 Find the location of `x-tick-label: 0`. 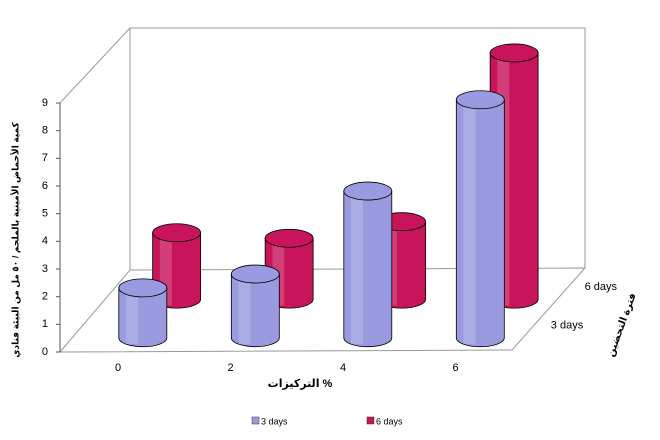

x-tick-label: 0 is located at coordinates (118, 368).